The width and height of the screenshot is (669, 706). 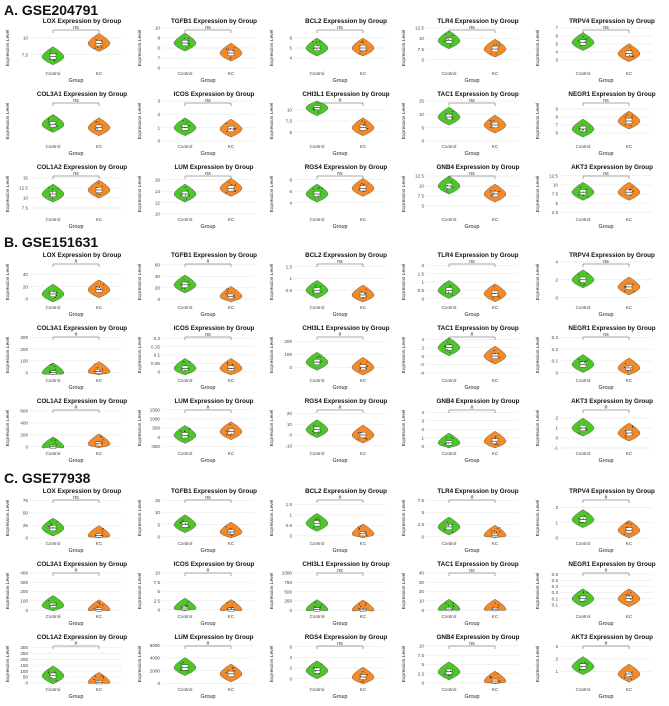 I want to click on panel-title: TLR4 Expression by Group, so click(x=477, y=21).